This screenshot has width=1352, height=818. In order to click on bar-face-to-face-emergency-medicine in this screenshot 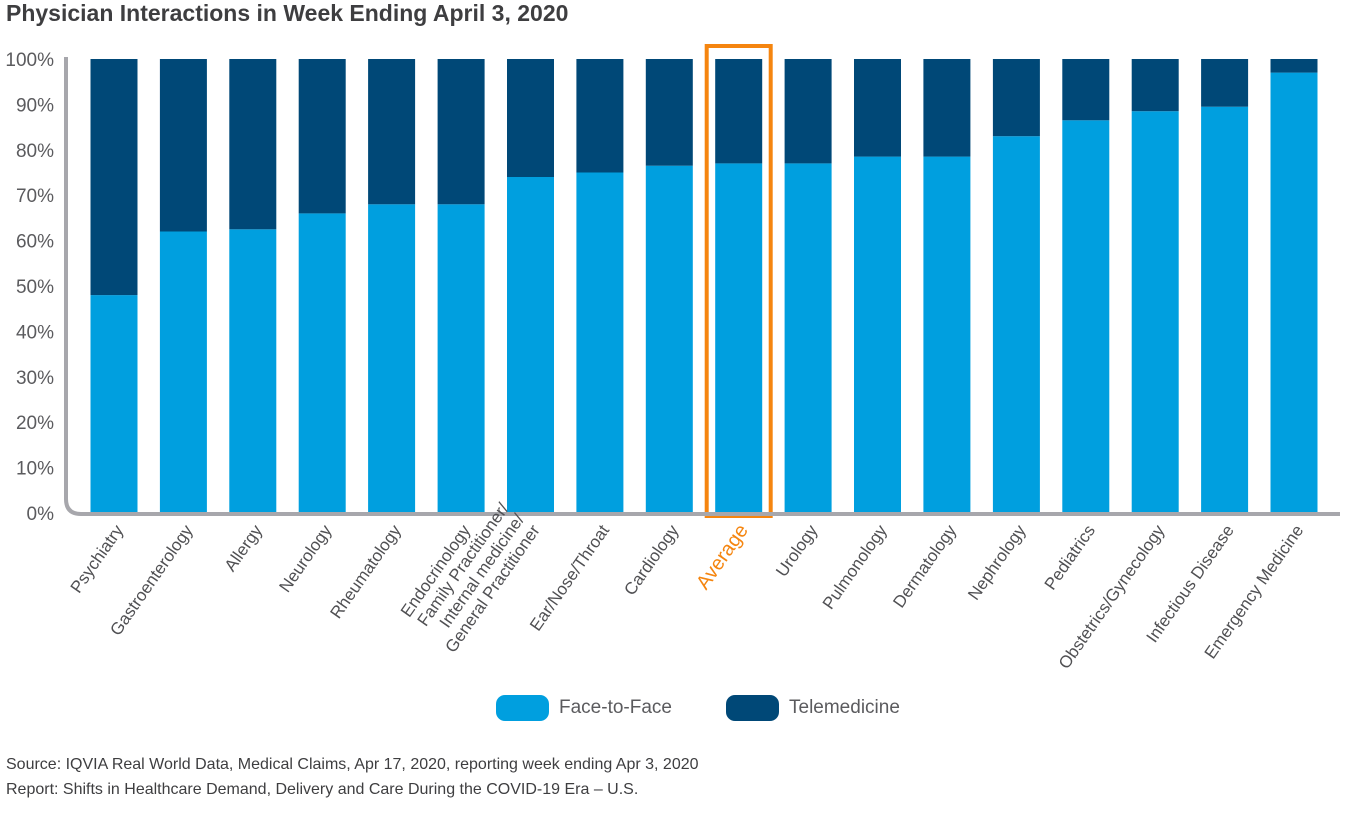, I will do `click(1294, 292)`.